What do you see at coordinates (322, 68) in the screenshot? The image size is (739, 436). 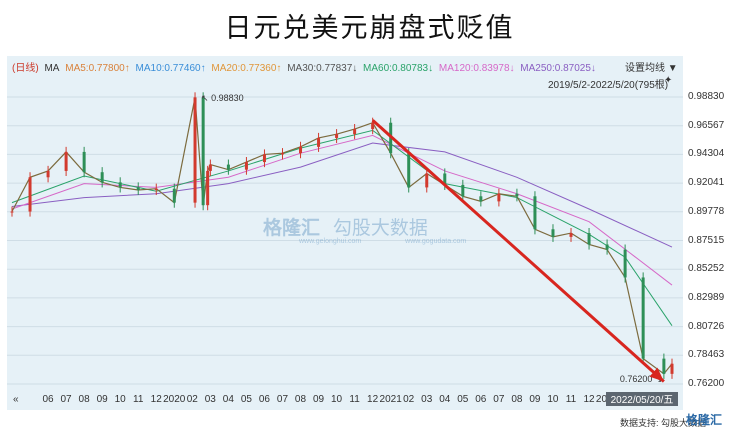 I see `legend-ma30: MA30:0.77837↓` at bounding box center [322, 68].